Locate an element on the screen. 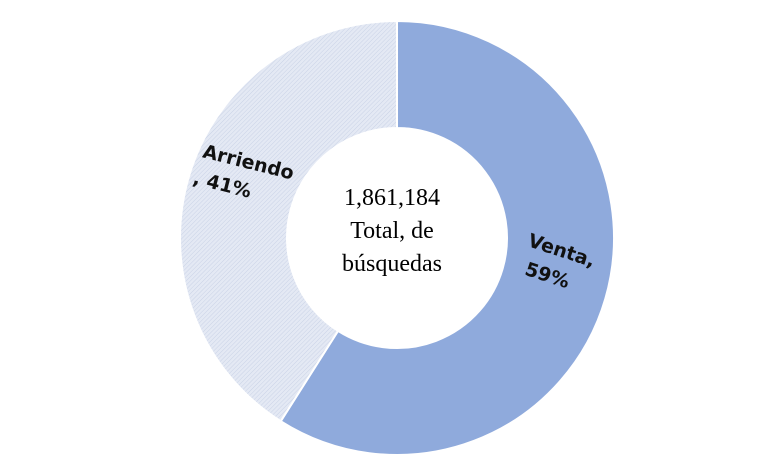  center-text: 1,861,184 is located at coordinates (392, 198).